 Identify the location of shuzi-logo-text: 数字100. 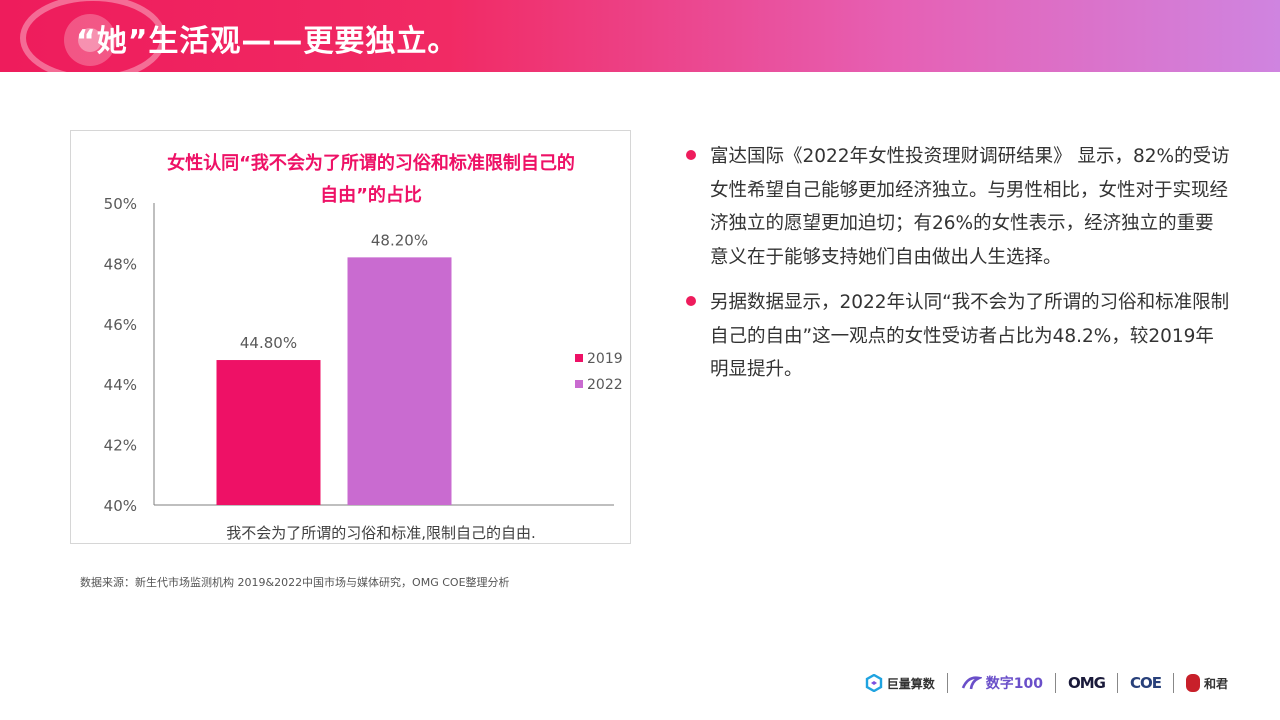
(1014, 684).